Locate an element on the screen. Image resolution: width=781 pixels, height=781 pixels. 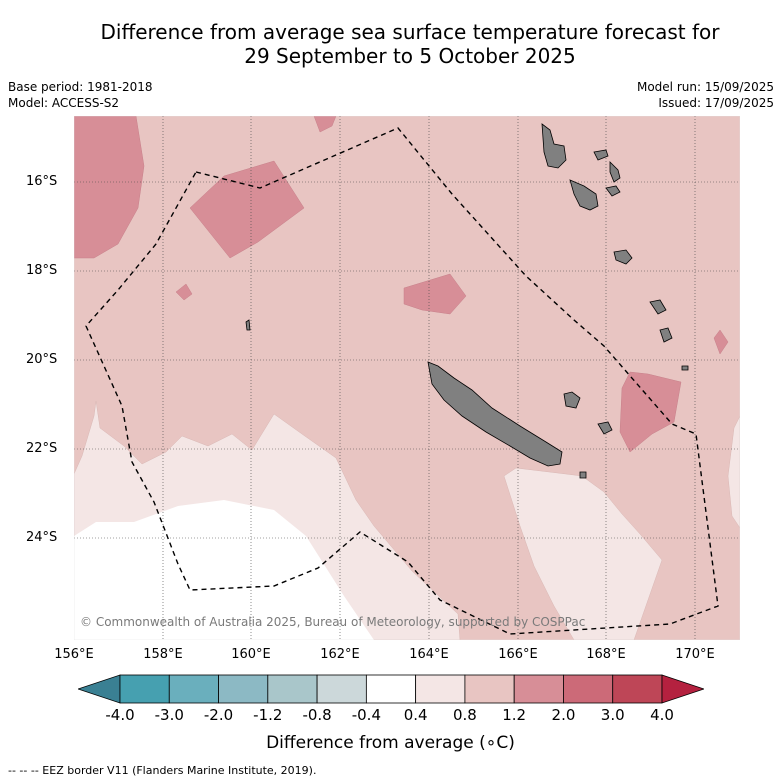
lon-label-168e: 168°E is located at coordinates (606, 654).